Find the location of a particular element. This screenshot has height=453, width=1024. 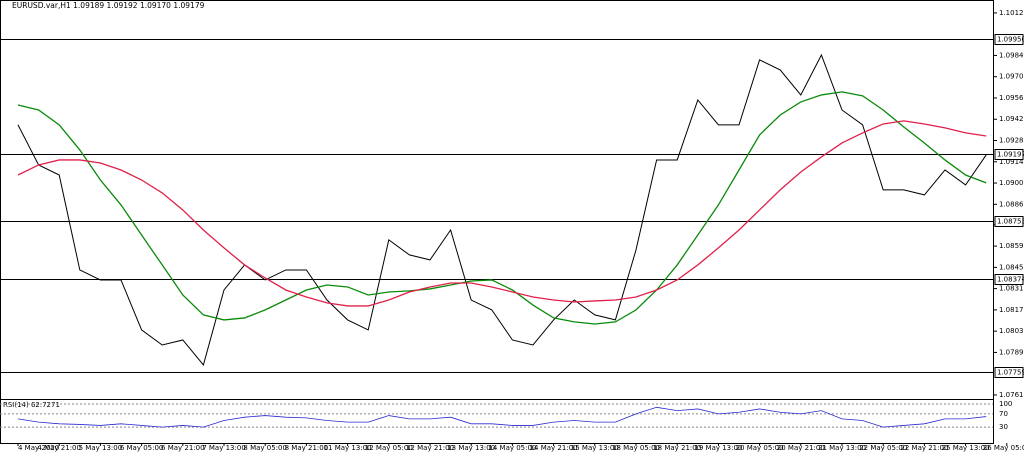

y-tick-label: 1.08030 is located at coordinates (1011, 331).